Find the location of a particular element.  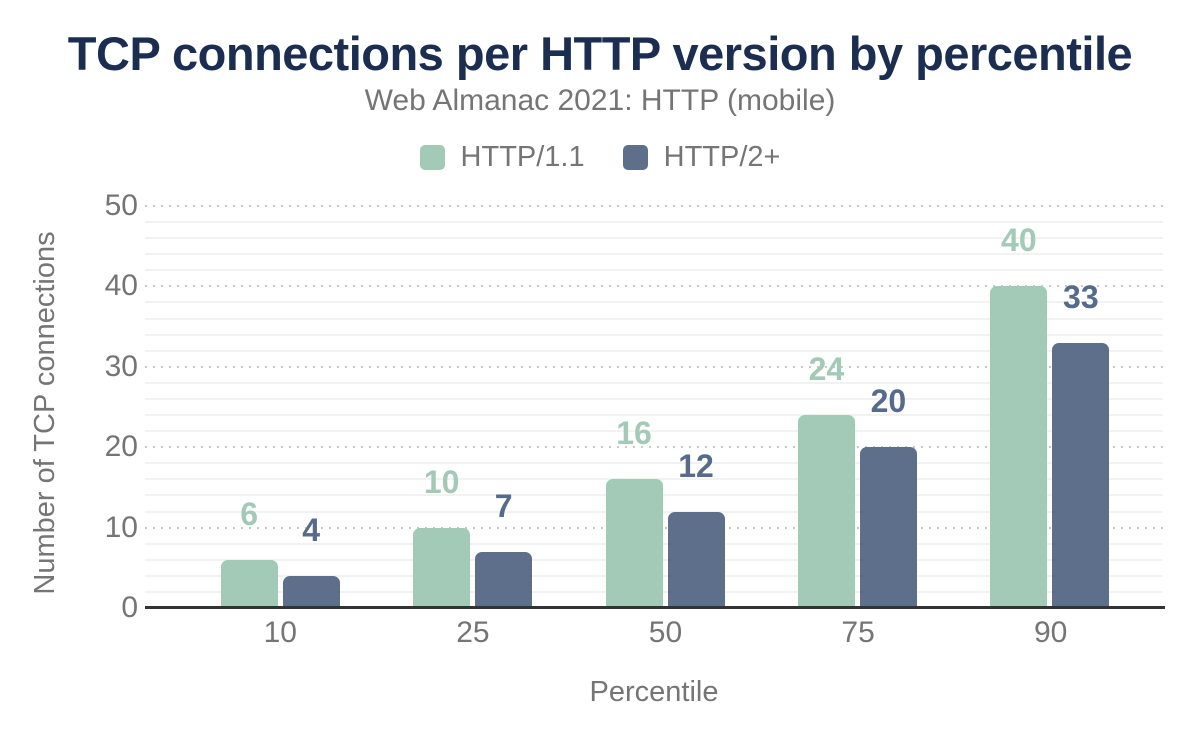

legend-item-http11: HTTP/1.1 is located at coordinates (502, 157).